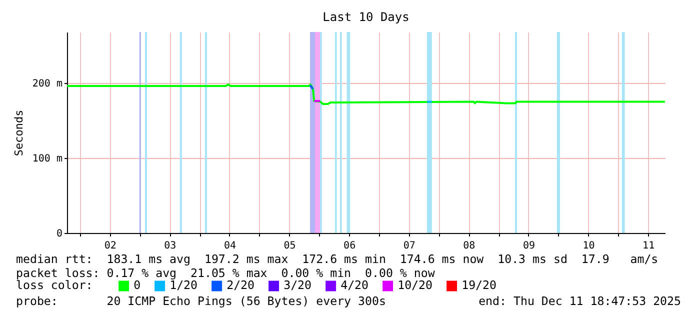 The image size is (697, 321). I want to click on x-tick-label: 04, so click(230, 246).